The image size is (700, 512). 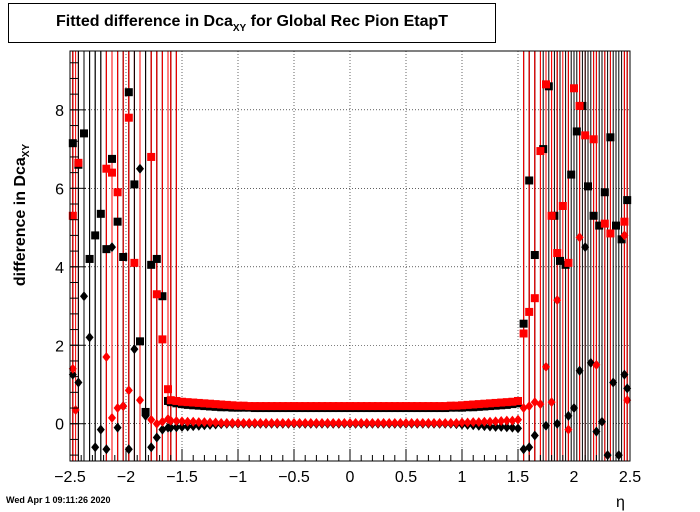 I want to click on y-label-subscript: XY, so click(x=26, y=150).